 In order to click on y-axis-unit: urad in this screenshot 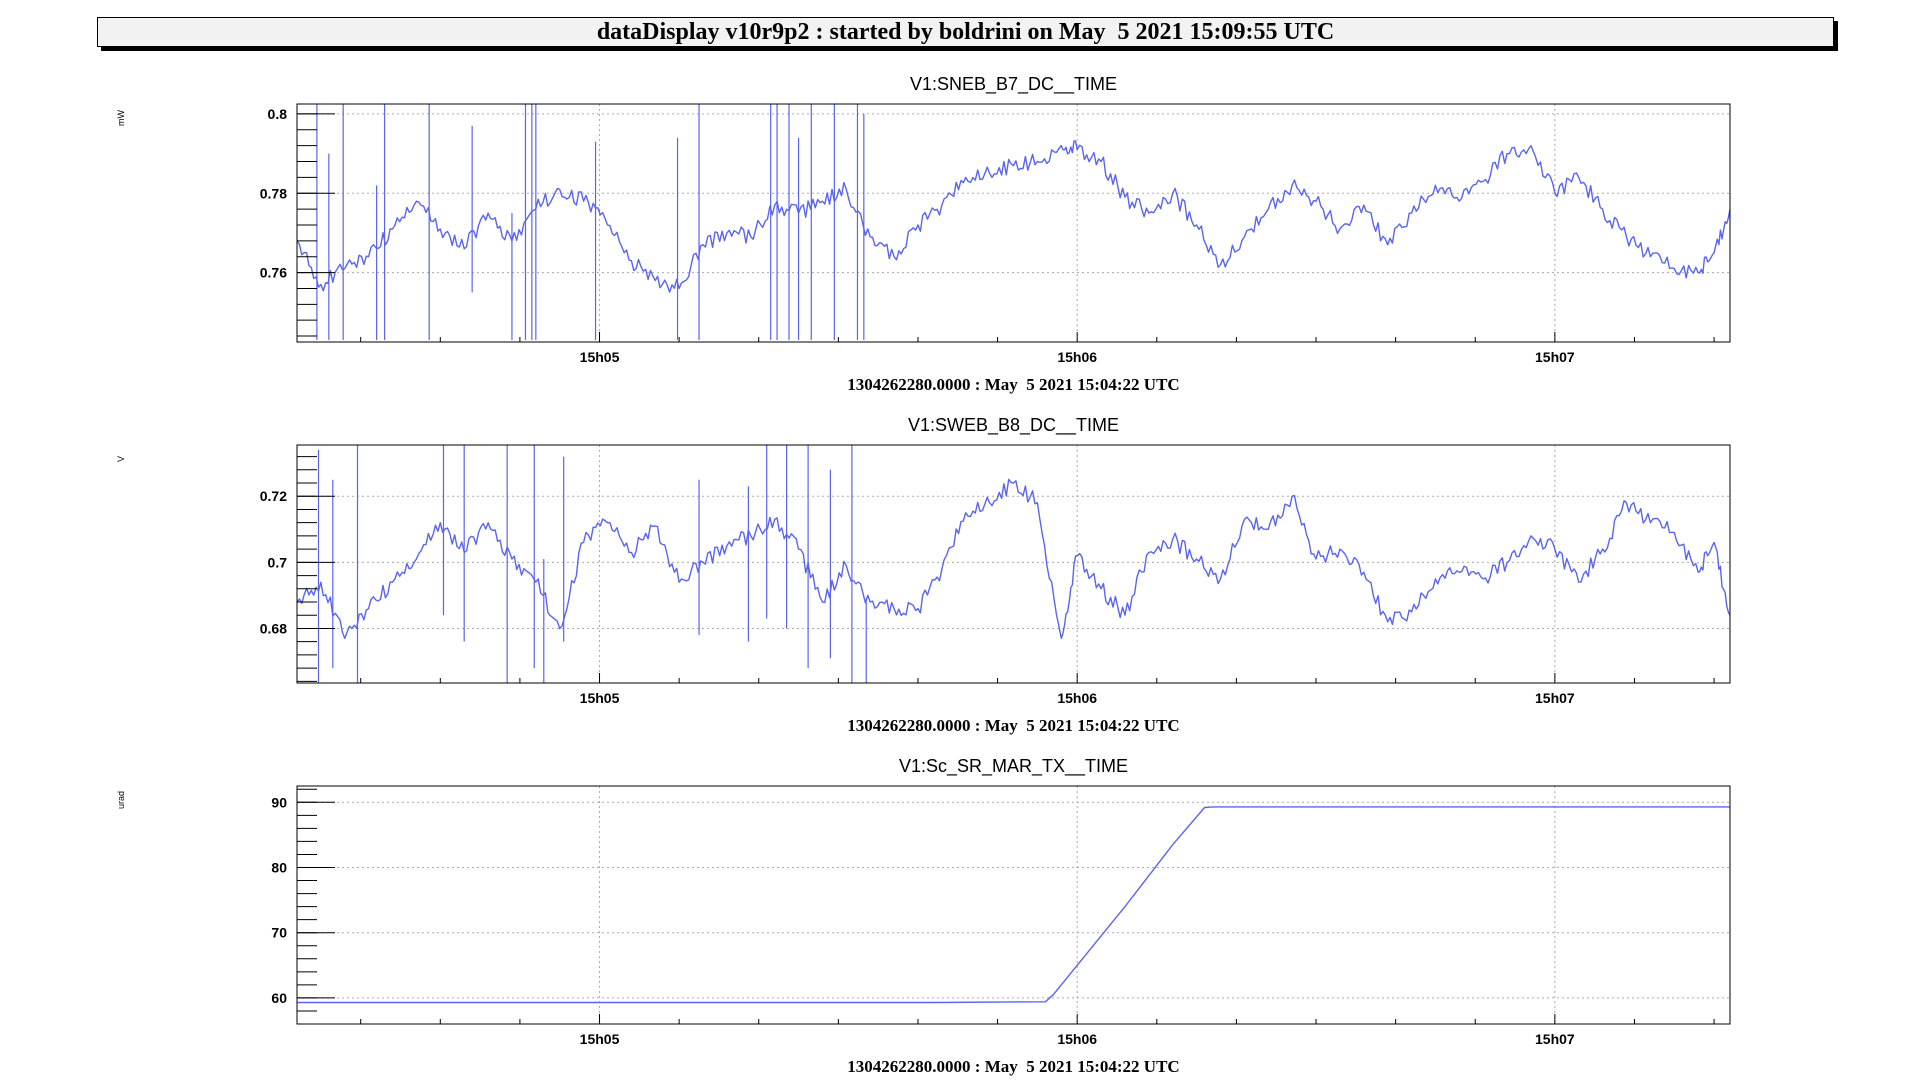, I will do `click(121, 800)`.